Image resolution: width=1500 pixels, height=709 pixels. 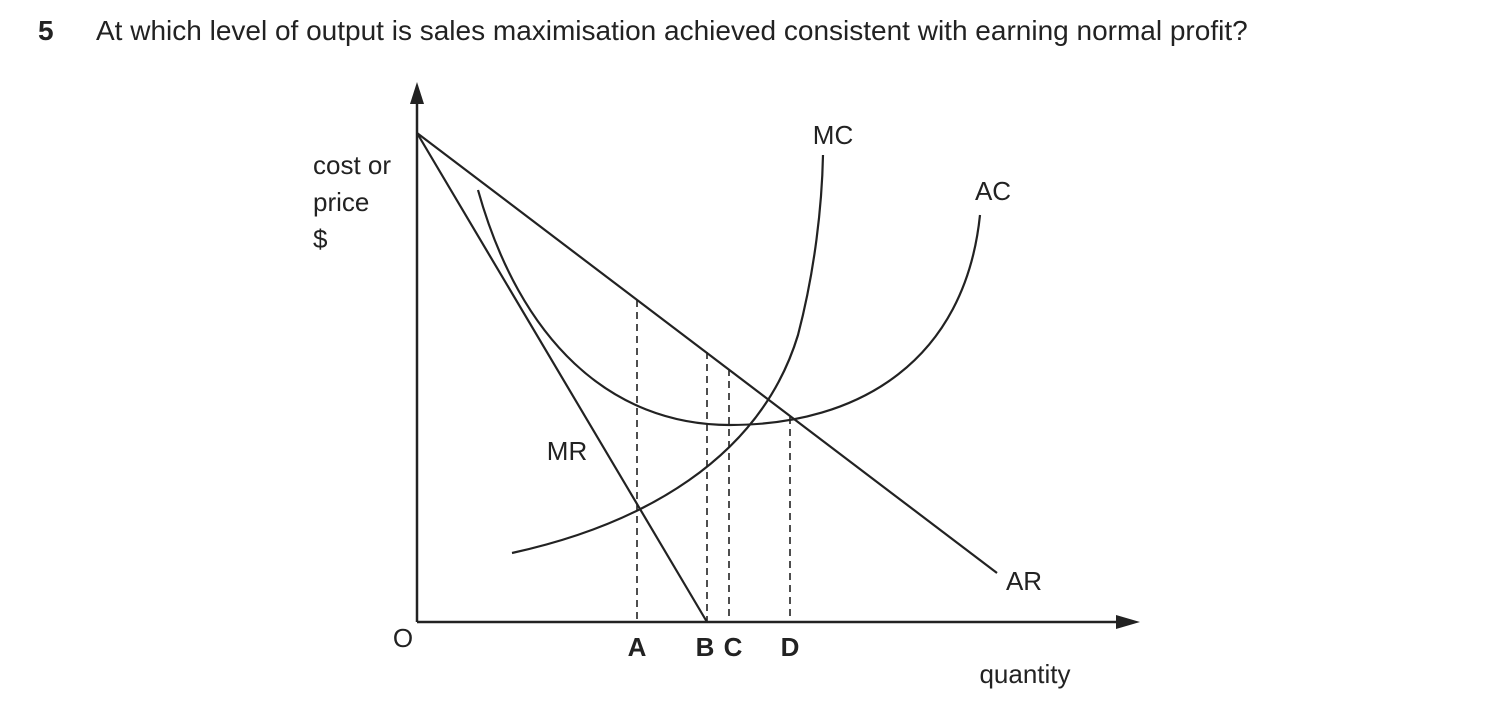 I want to click on ar-label: AR, so click(x=1024, y=581).